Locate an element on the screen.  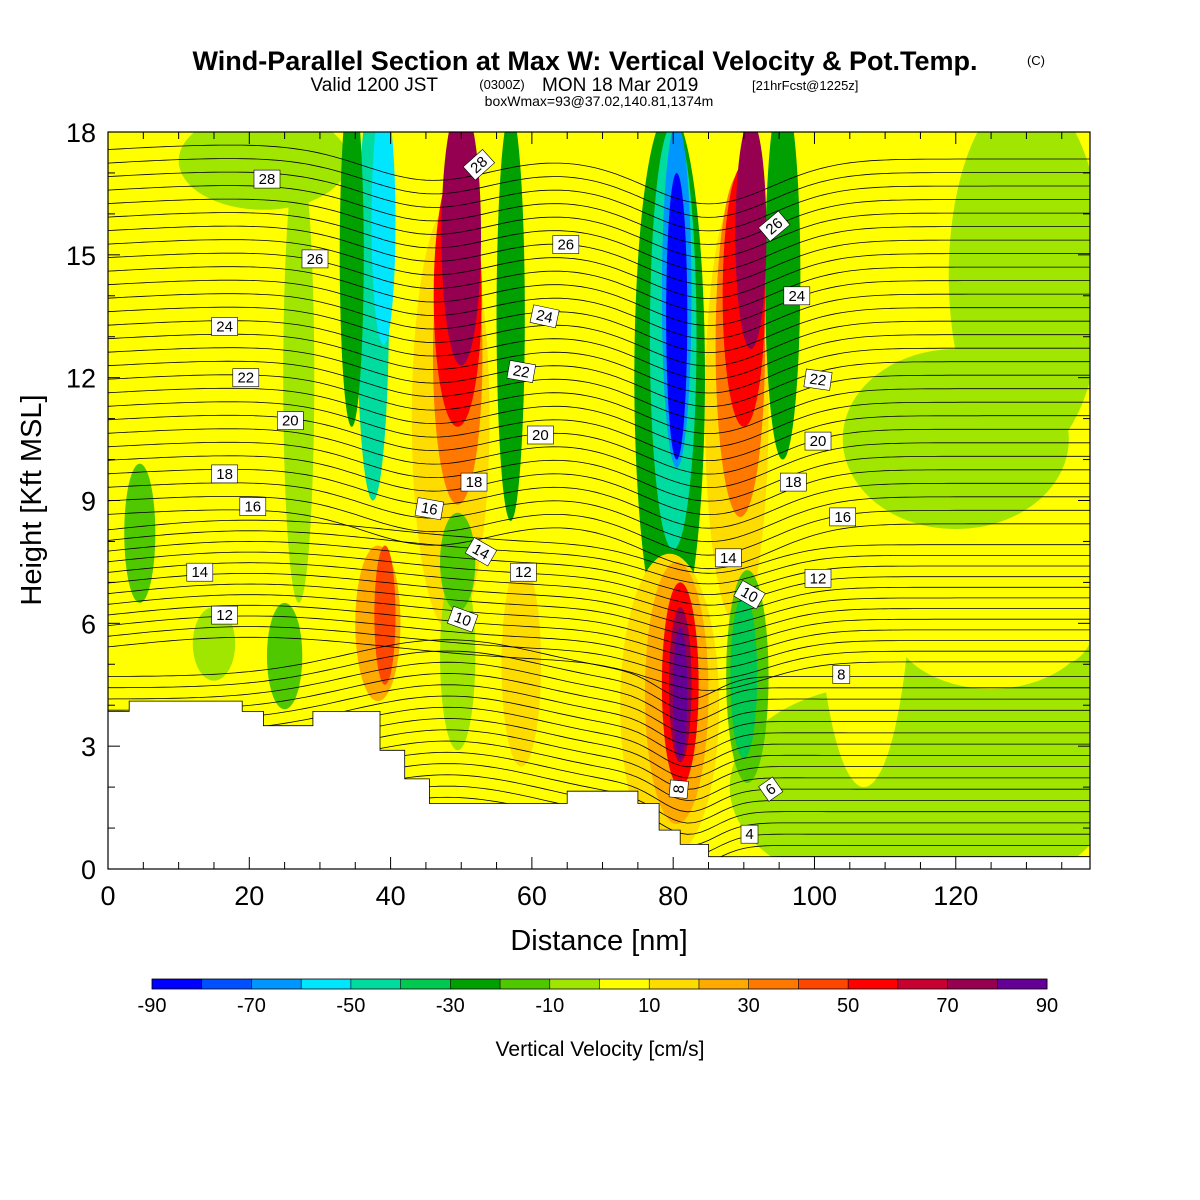
colorbar-tick-label: 90 is located at coordinates (1047, 1006).